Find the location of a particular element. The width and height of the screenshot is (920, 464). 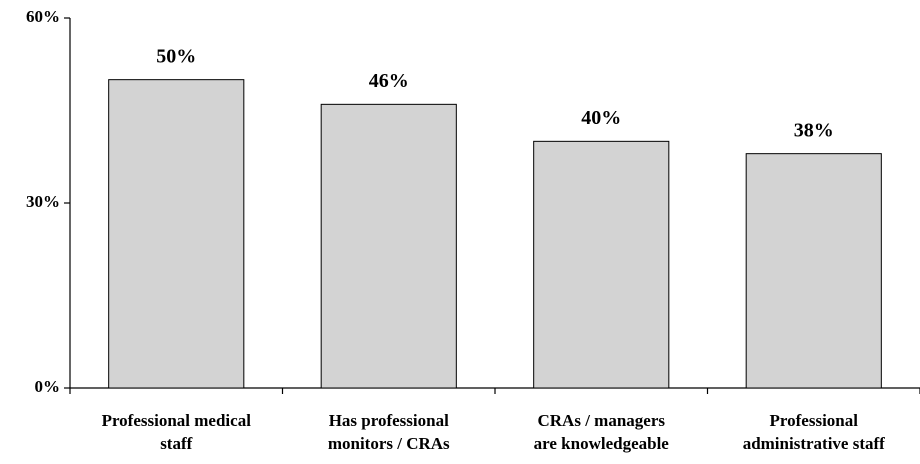

value-label: 46% is located at coordinates (389, 81).